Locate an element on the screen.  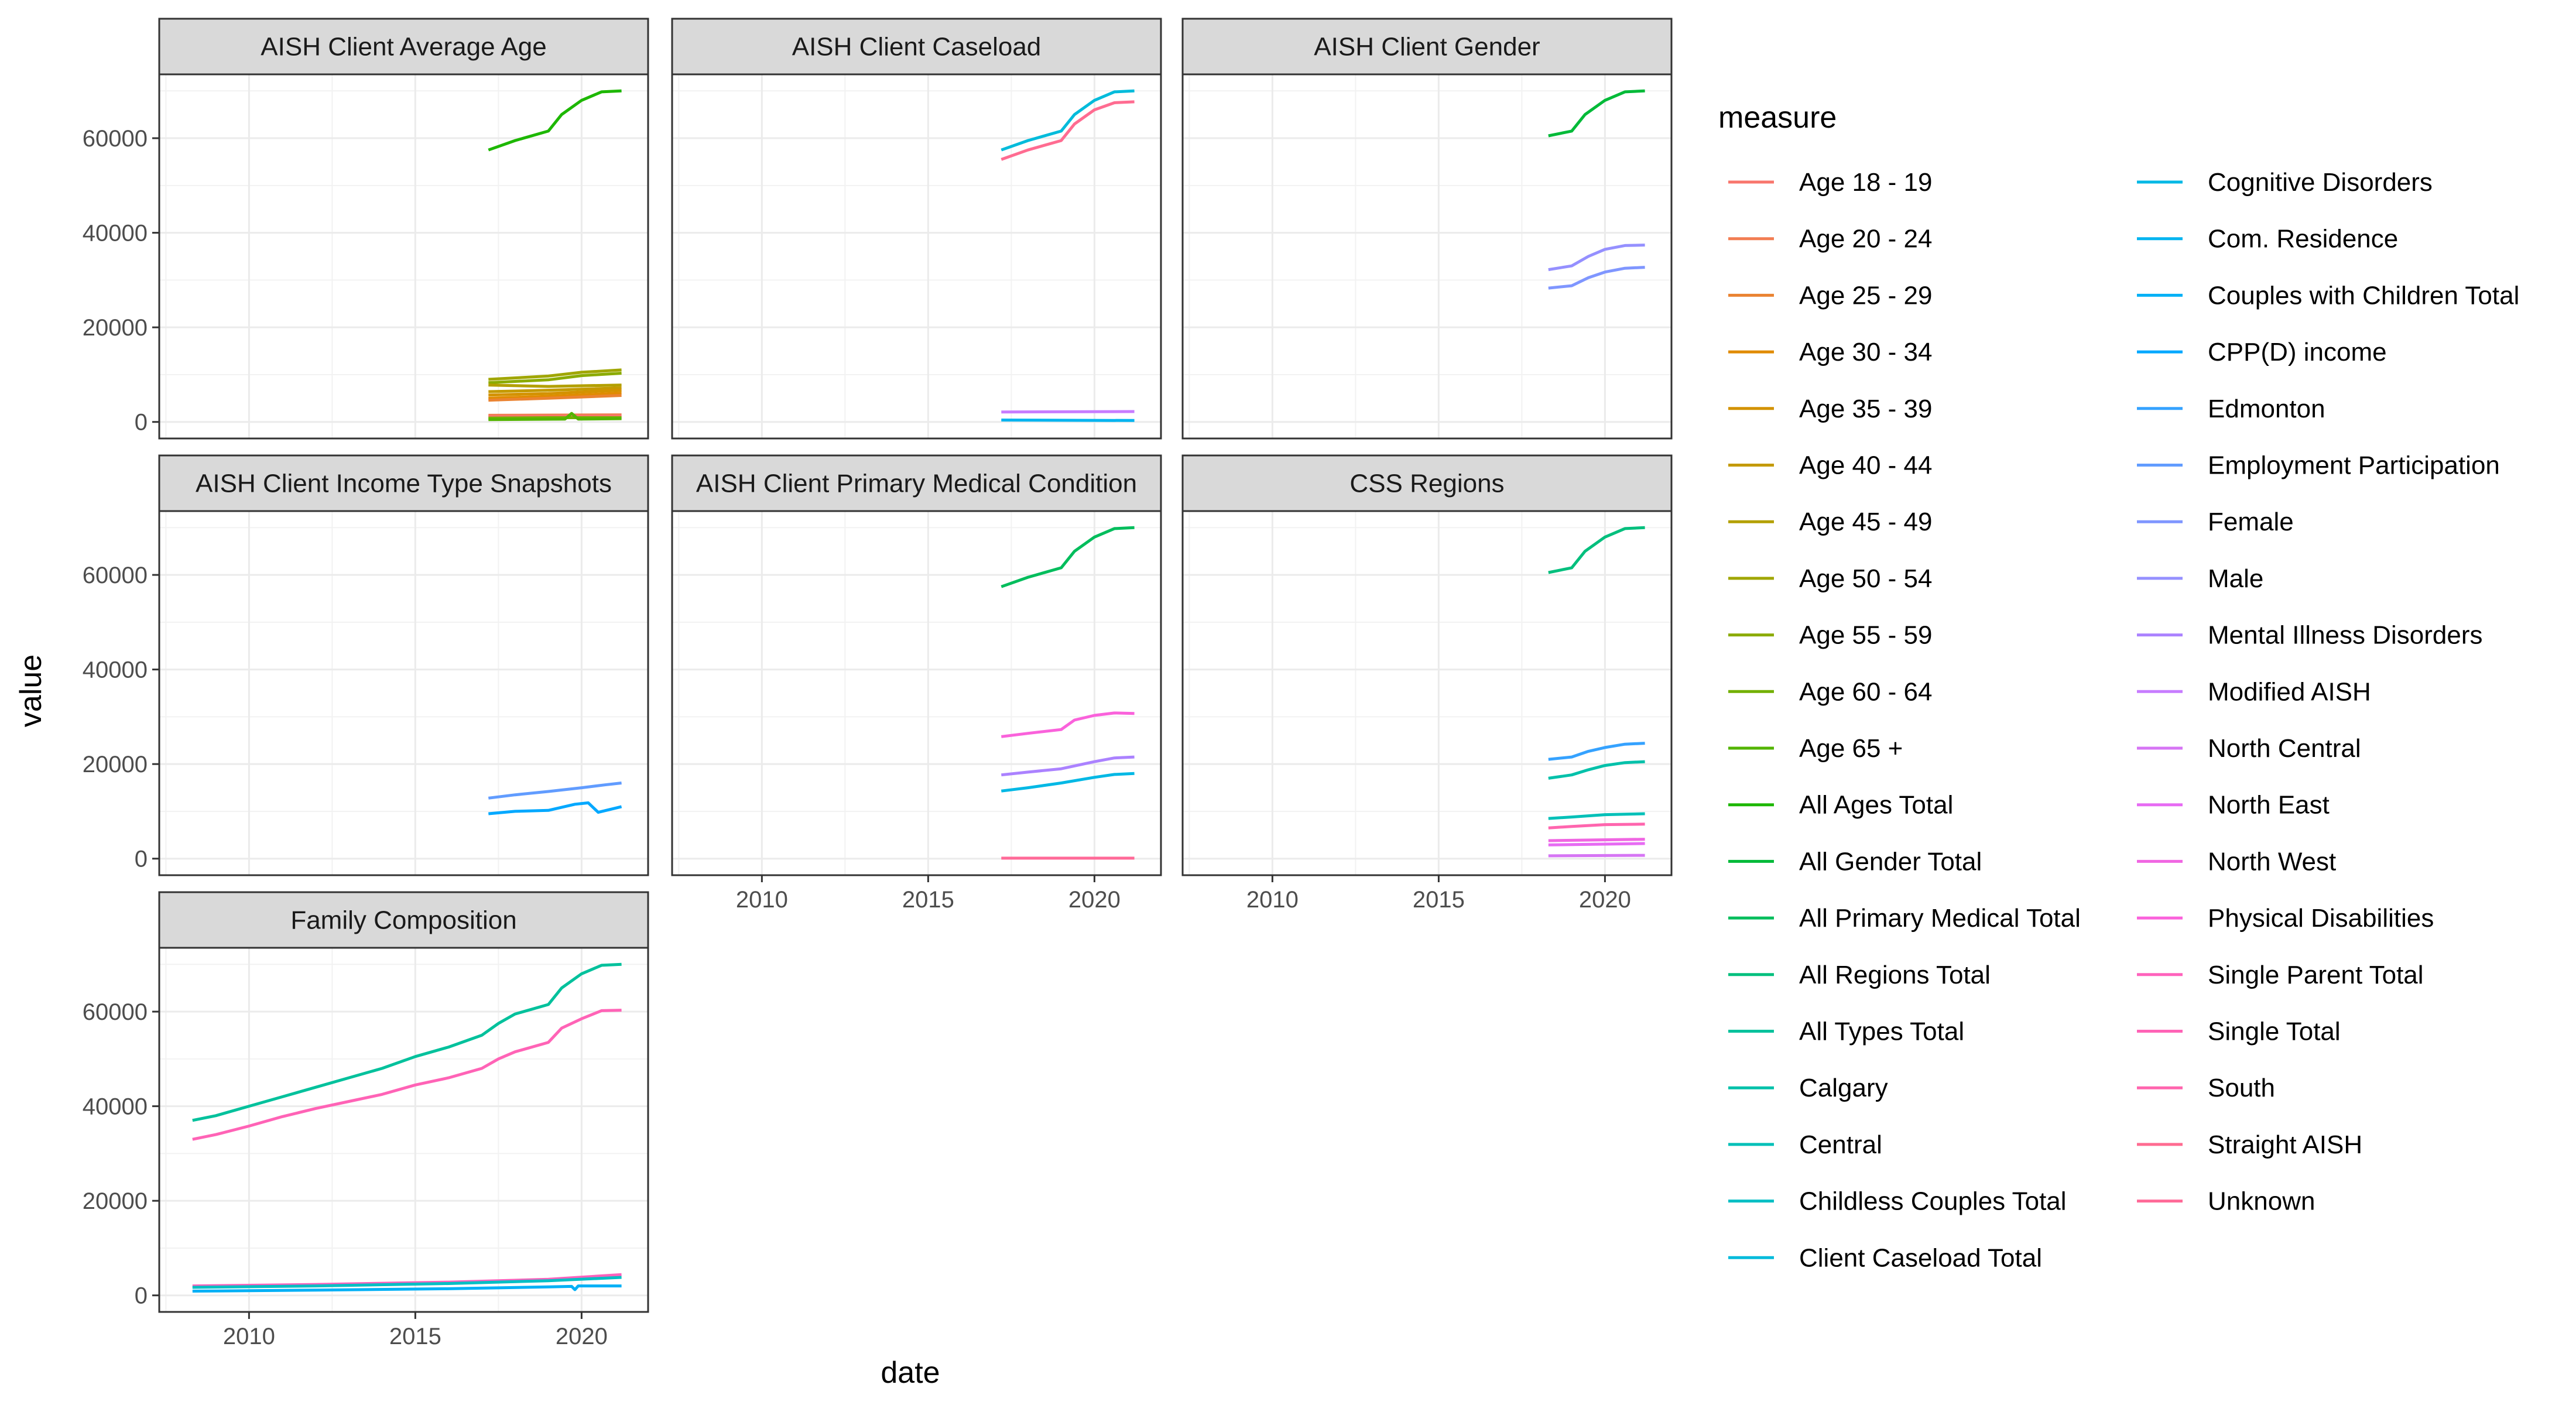
series-line-all-primary-medical-total is located at coordinates (1068, 557).